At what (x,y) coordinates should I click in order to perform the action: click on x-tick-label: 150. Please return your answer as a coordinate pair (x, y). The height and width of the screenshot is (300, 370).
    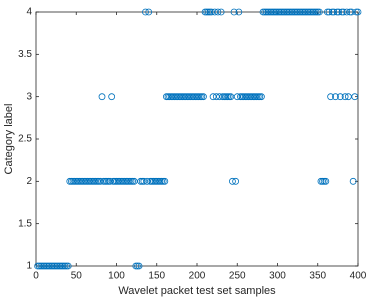
    Looking at the image, I should click on (156, 276).